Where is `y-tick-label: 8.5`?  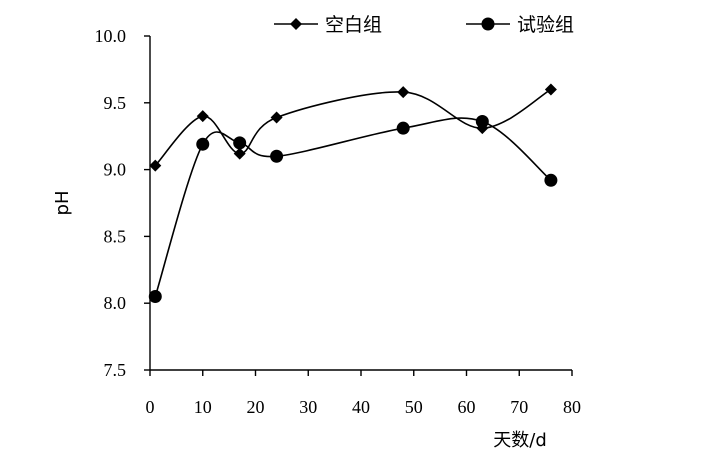 y-tick-label: 8.5 is located at coordinates (115, 236).